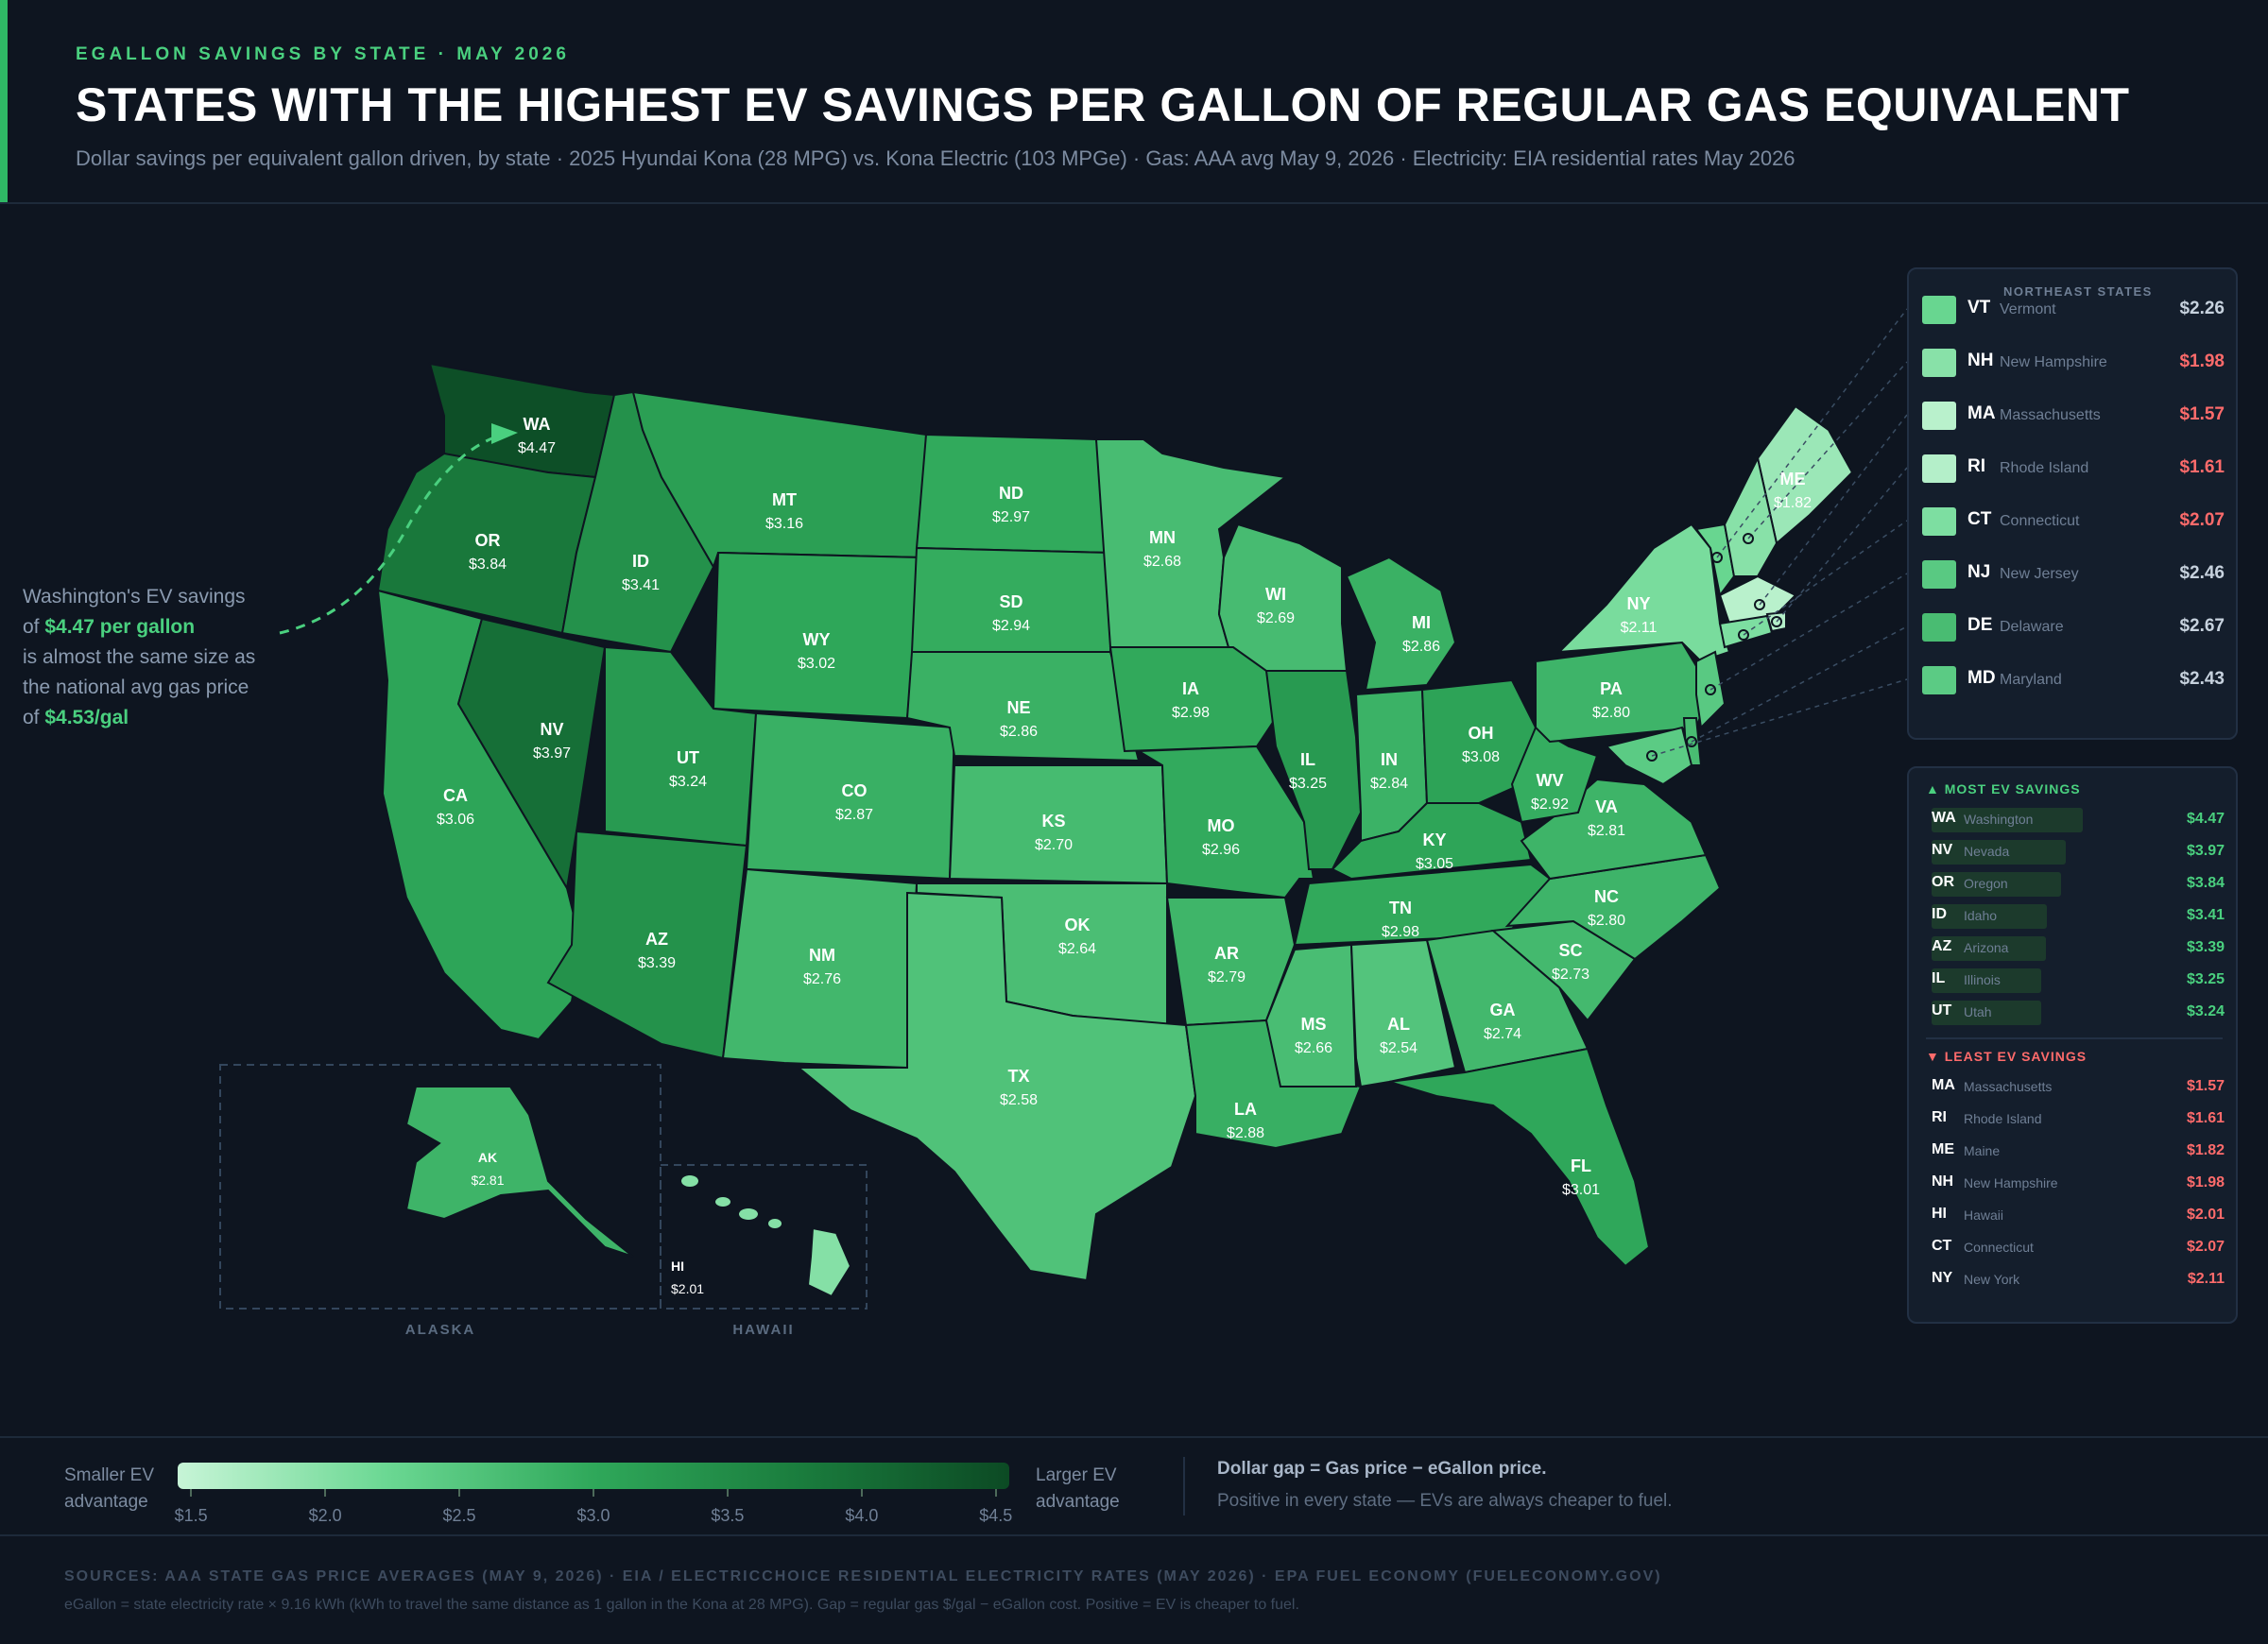 The height and width of the screenshot is (1644, 2268). Describe the element at coordinates (2078, 1119) in the screenshot. I see `least-row-ri: RI Rhode Island $1.61` at that location.